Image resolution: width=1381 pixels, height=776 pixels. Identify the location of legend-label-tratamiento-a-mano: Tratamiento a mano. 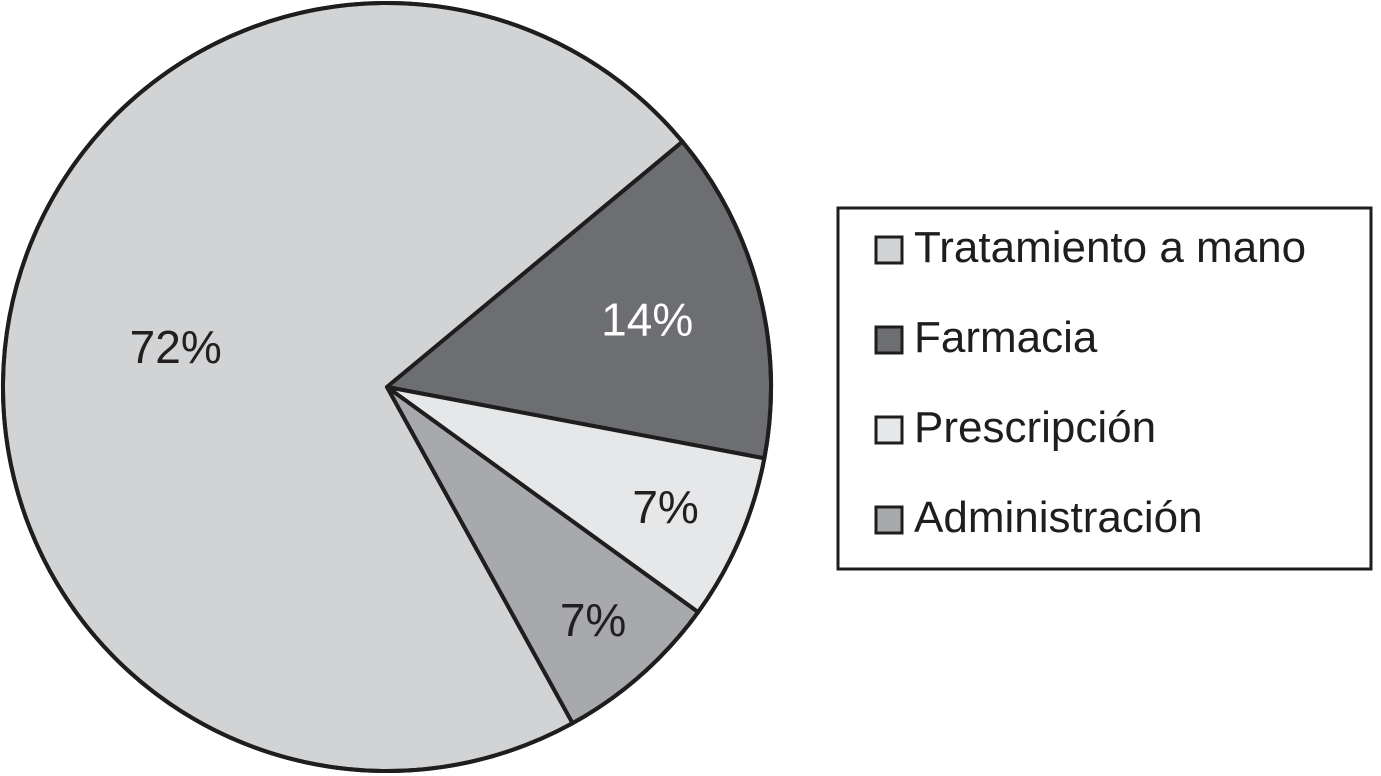
(1110, 247).